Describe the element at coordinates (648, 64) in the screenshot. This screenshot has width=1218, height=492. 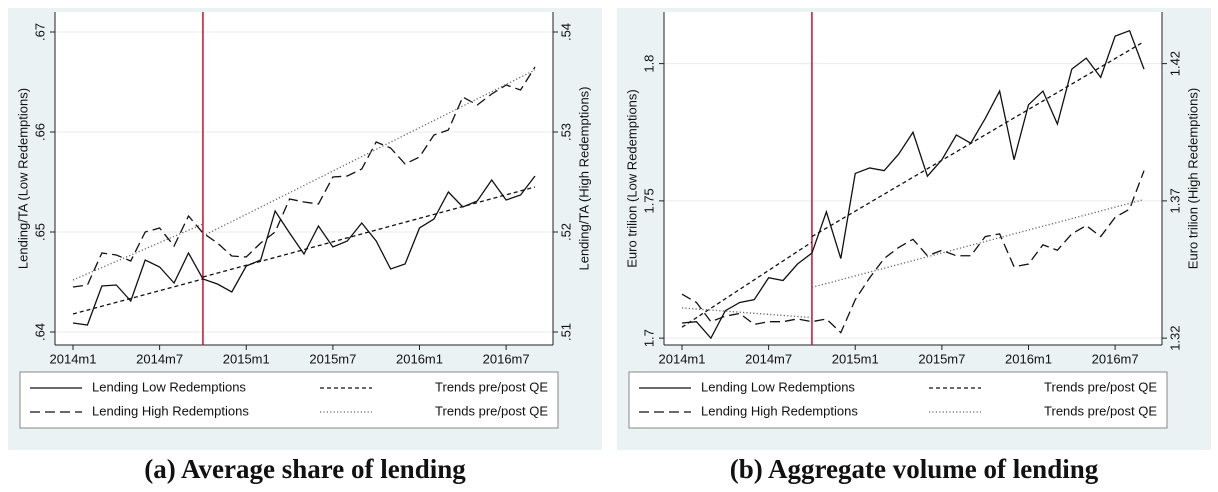
I see `y-tick-label: 1.8` at that location.